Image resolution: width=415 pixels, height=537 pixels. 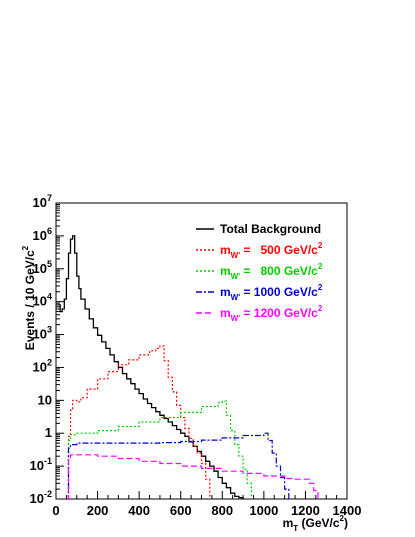 I want to click on legend-label-2: mW' = 800 GeV/c2, so click(x=271, y=271).